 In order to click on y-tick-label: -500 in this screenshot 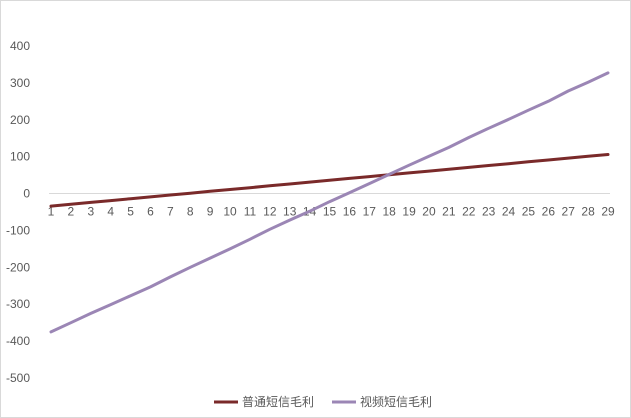, I will do `click(18, 378)`.